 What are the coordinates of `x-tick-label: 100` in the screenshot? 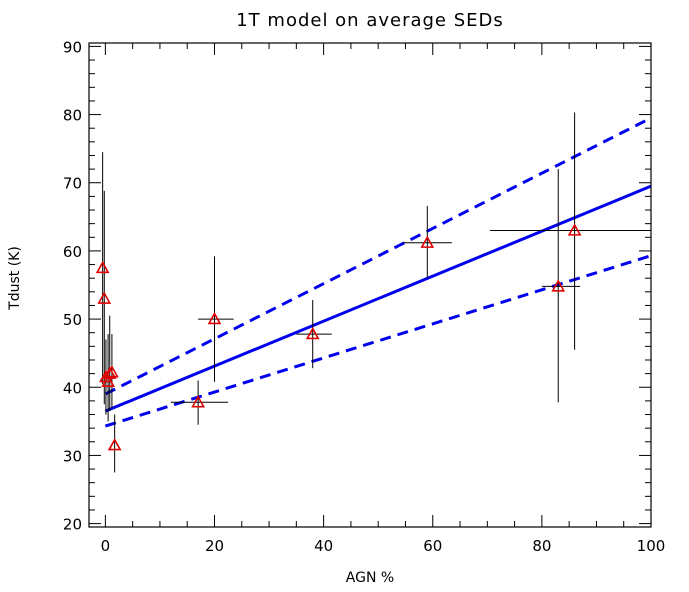 It's located at (651, 546).